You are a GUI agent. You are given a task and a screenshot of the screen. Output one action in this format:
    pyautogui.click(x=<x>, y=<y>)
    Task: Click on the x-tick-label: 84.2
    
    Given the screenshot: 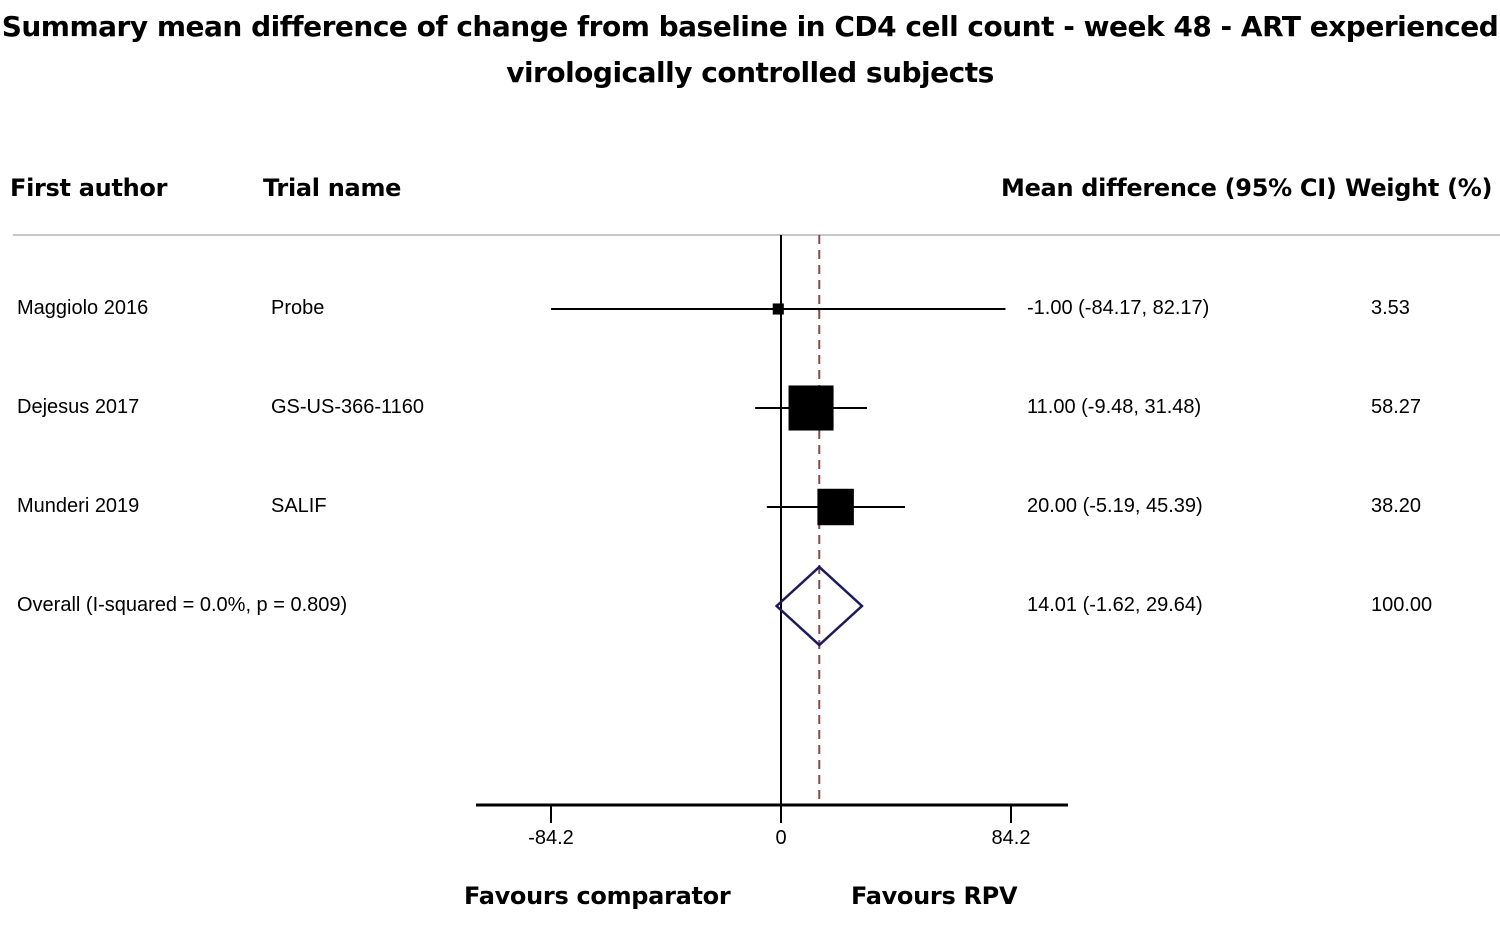 What is the action you would take?
    pyautogui.click(x=1011, y=838)
    